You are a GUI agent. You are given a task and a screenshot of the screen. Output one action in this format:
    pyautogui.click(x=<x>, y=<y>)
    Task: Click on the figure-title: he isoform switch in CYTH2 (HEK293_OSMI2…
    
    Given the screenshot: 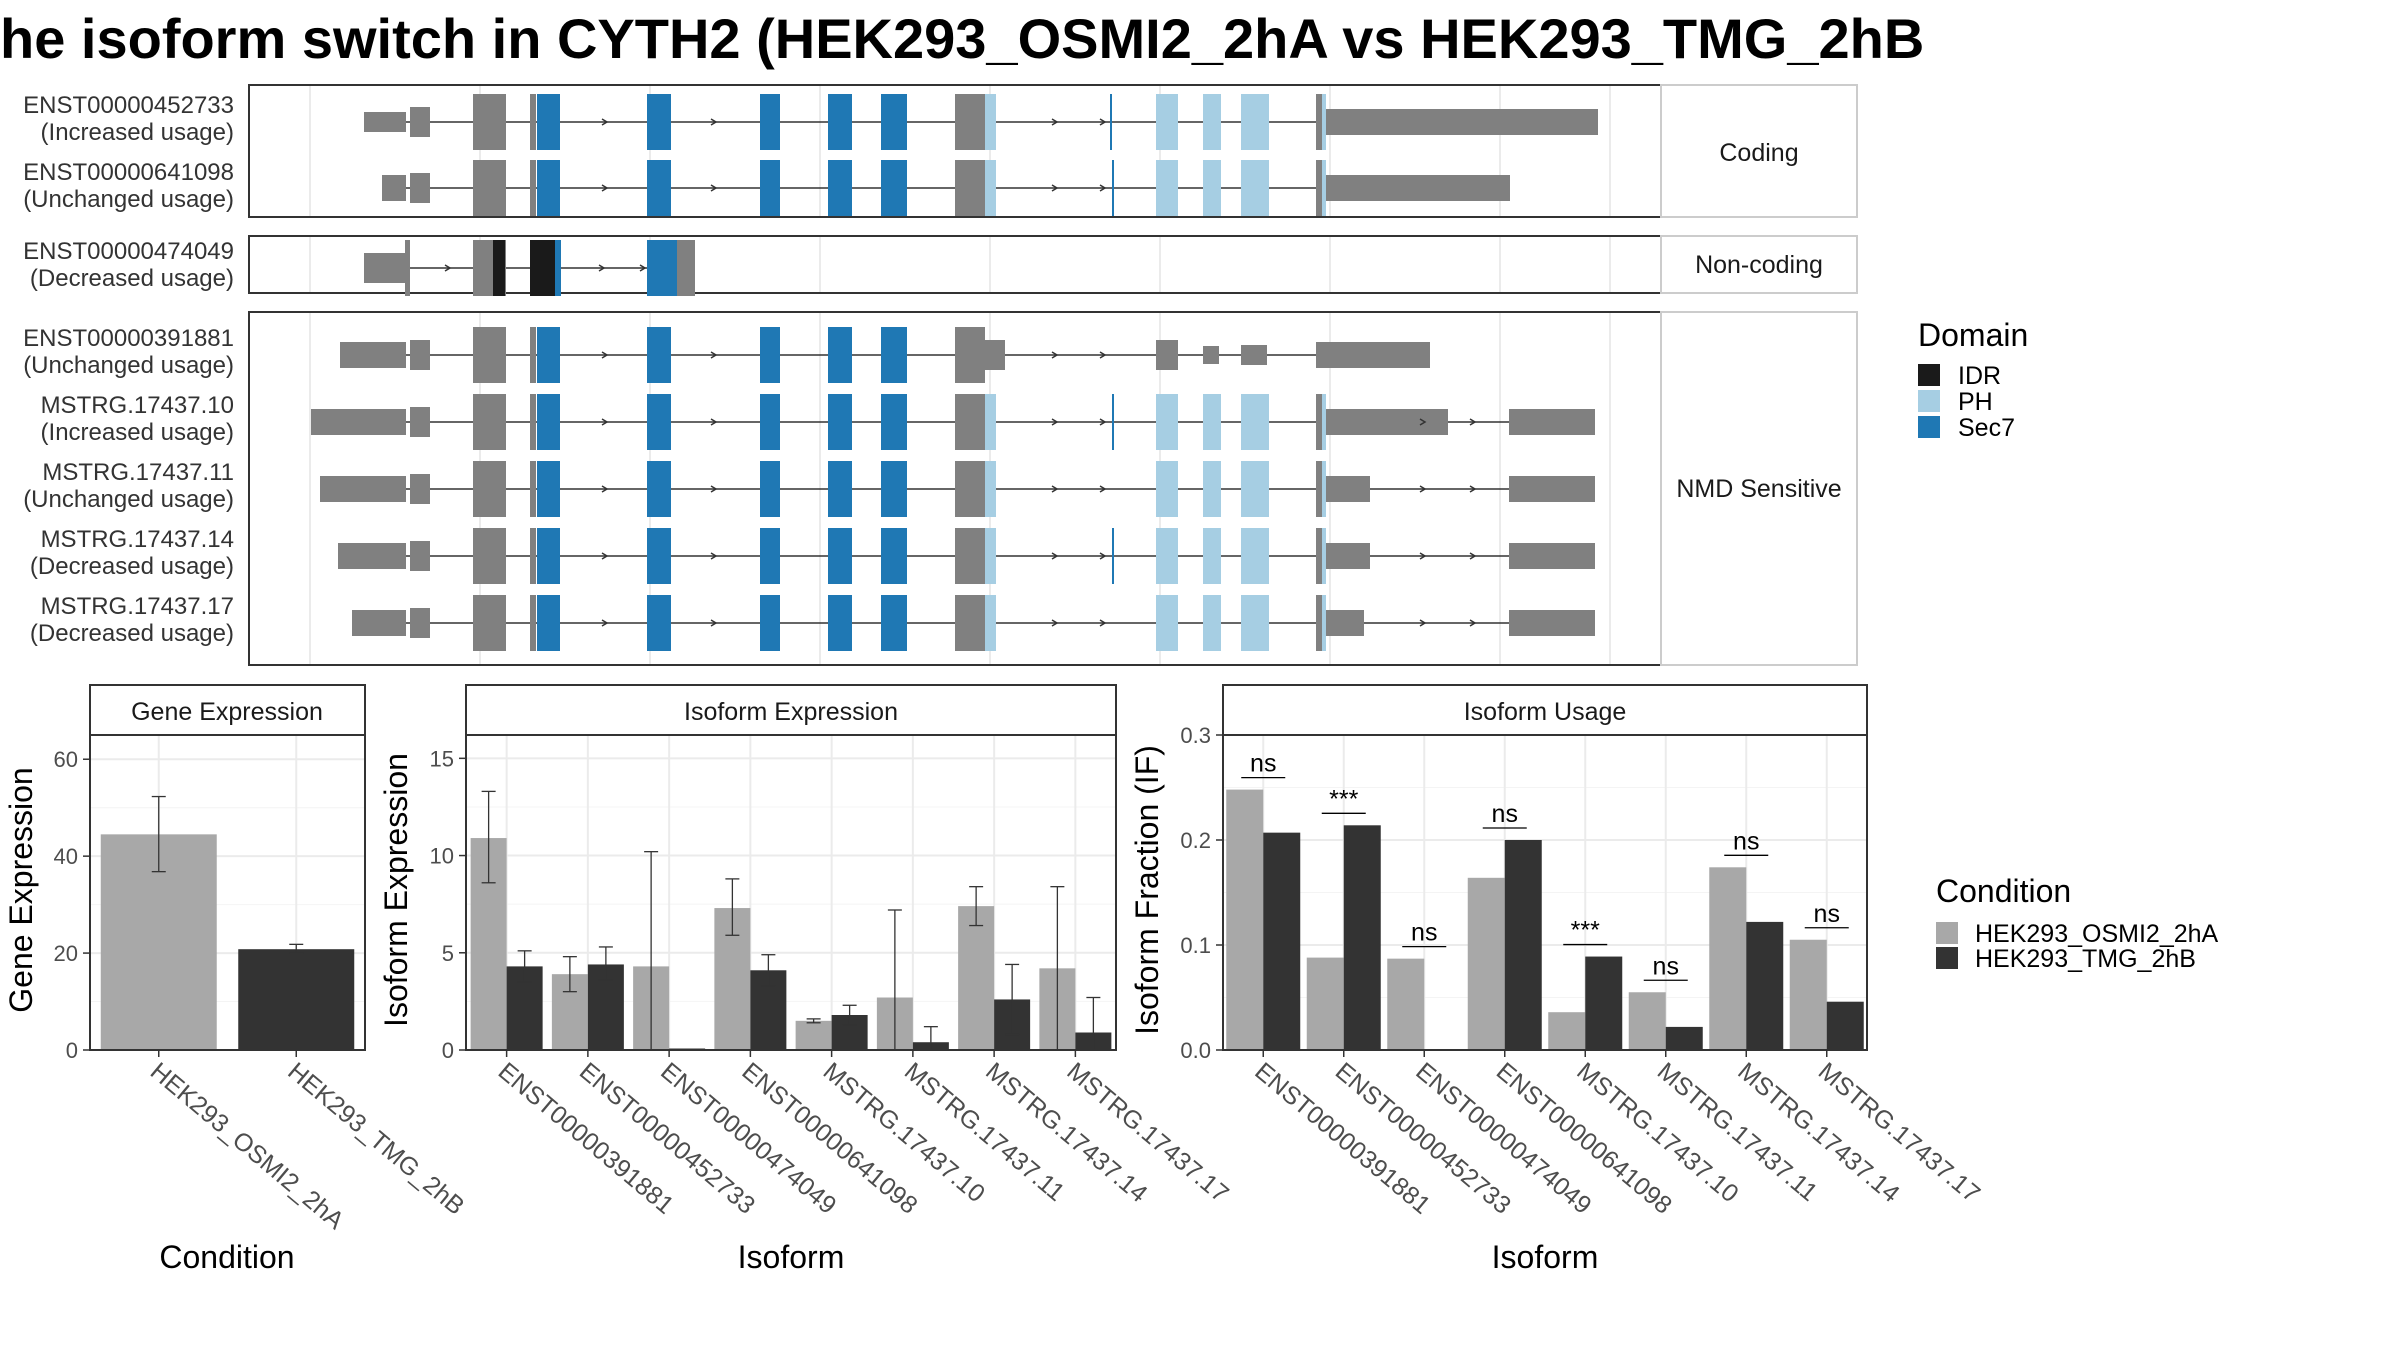 What is the action you would take?
    pyautogui.click(x=962, y=38)
    